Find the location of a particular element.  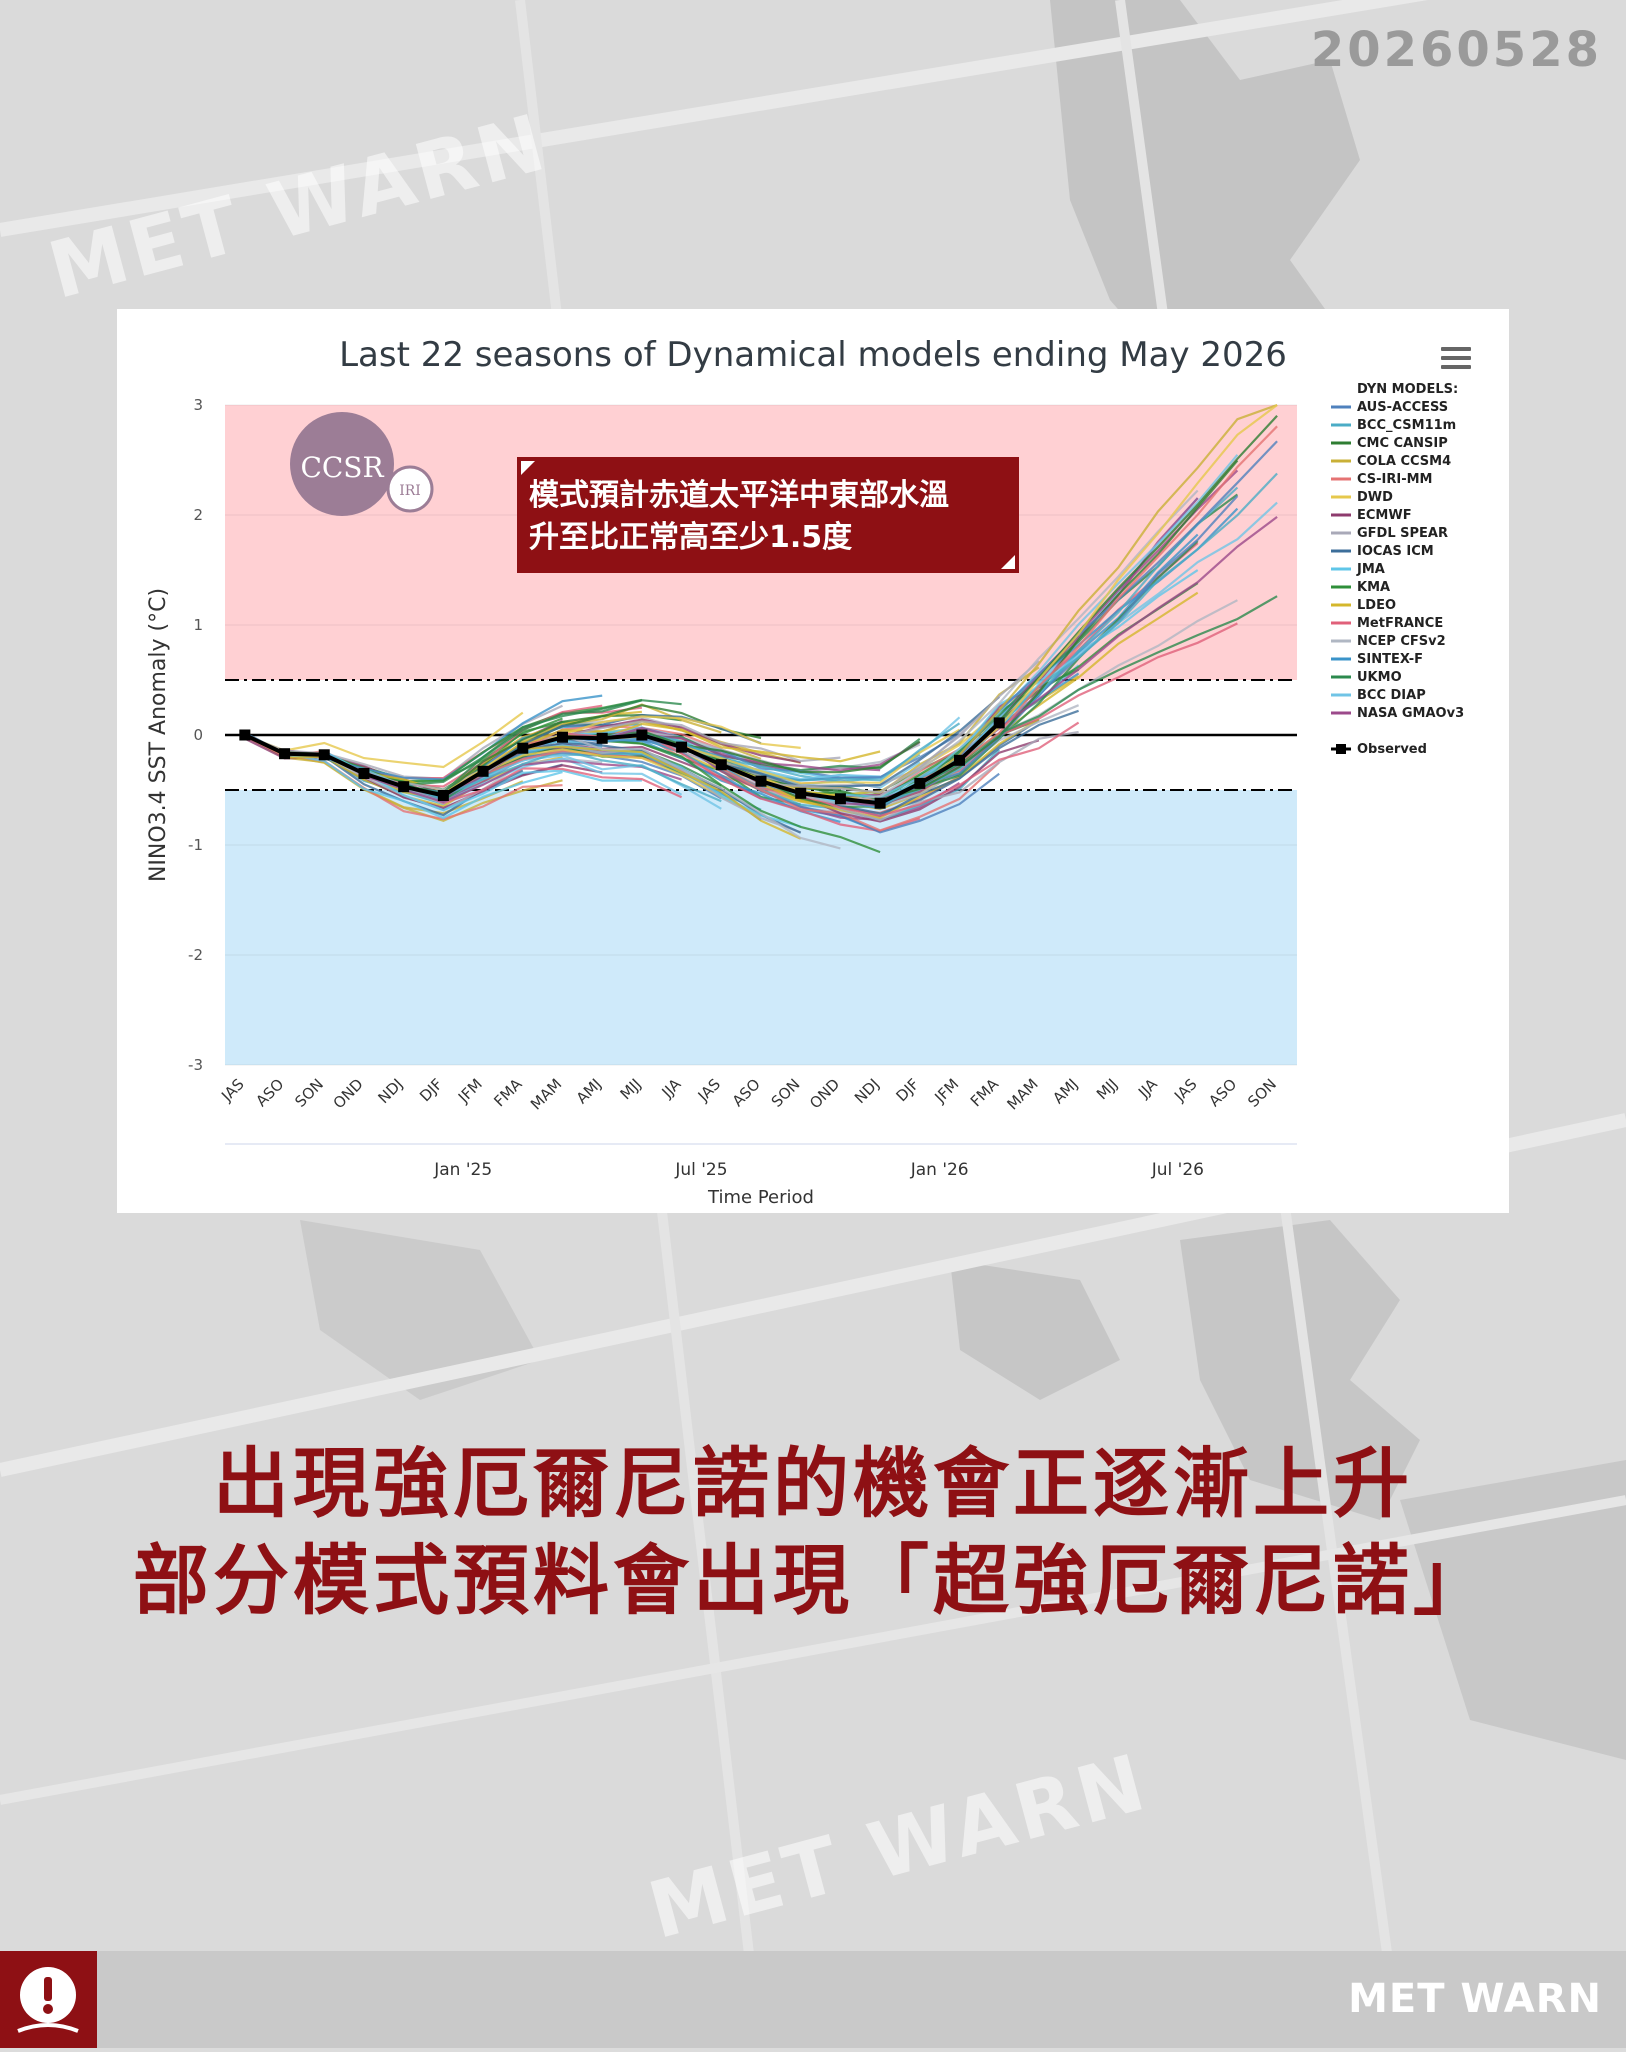

legend-label: MetFRANCE is located at coordinates (1400, 623).